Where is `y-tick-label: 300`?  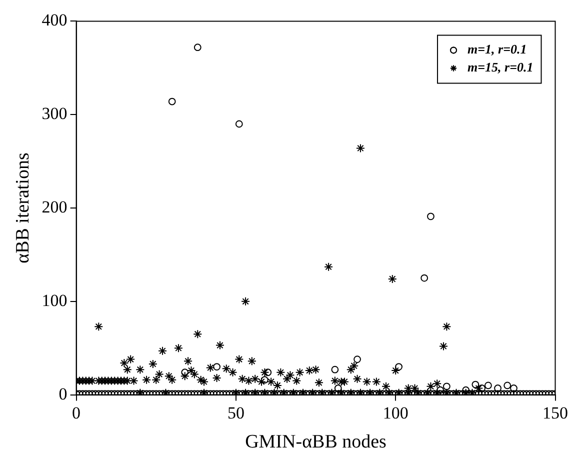 y-tick-label: 300 is located at coordinates (55, 114).